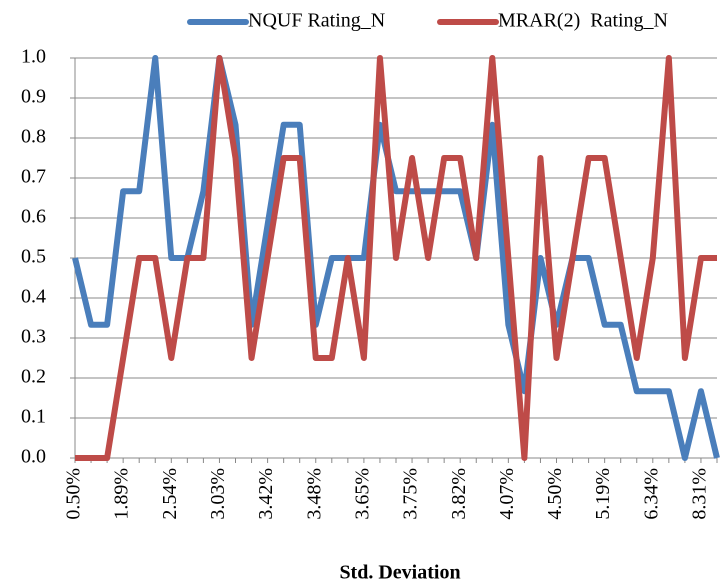 The image size is (723, 586). What do you see at coordinates (218, 494) in the screenshot?
I see `x-tick-label: 3.03%` at bounding box center [218, 494].